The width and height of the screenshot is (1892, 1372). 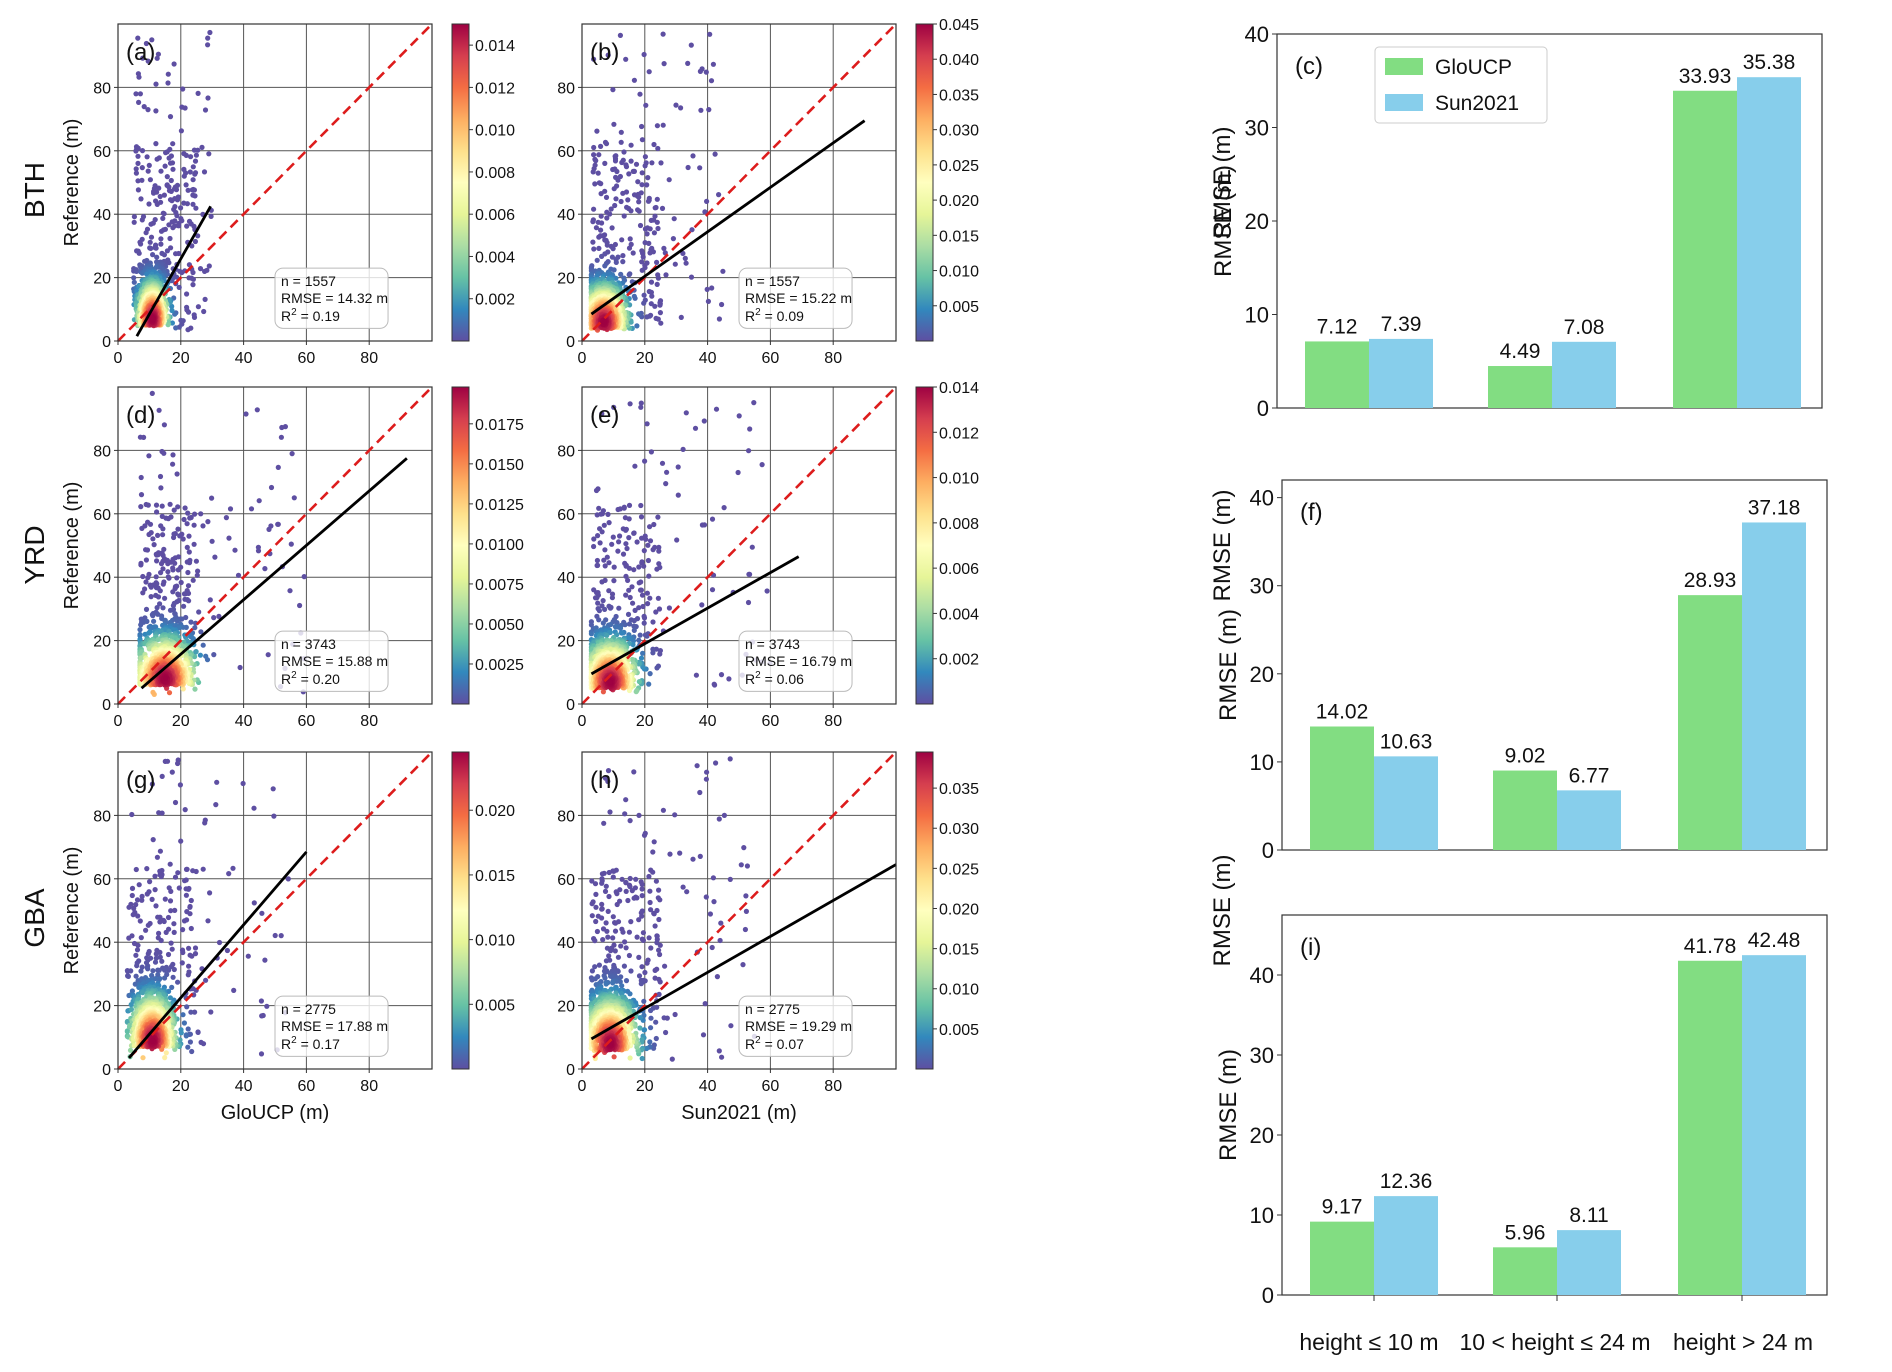 What do you see at coordinates (102, 152) in the screenshot?
I see `y-tick-label: 60` at bounding box center [102, 152].